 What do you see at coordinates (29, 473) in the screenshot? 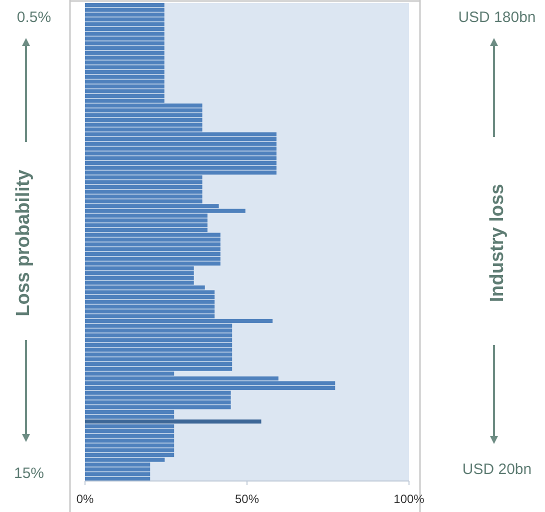
I see `text: 15%` at bounding box center [29, 473].